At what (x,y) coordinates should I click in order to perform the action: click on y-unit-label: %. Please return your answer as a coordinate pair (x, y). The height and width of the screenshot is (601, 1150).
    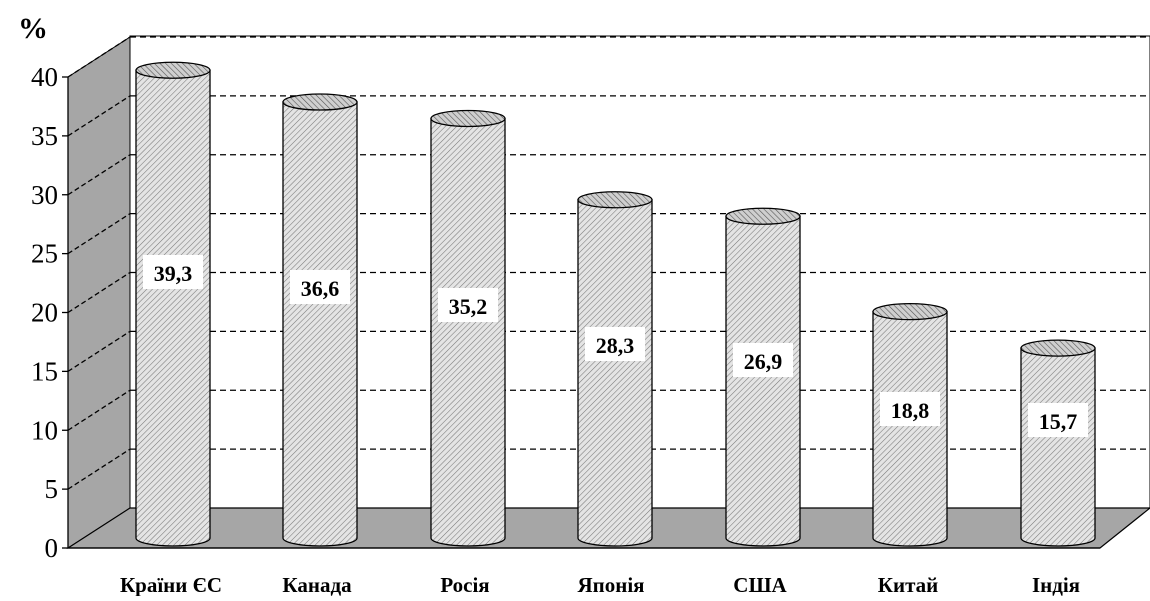
    Looking at the image, I should click on (33, 28).